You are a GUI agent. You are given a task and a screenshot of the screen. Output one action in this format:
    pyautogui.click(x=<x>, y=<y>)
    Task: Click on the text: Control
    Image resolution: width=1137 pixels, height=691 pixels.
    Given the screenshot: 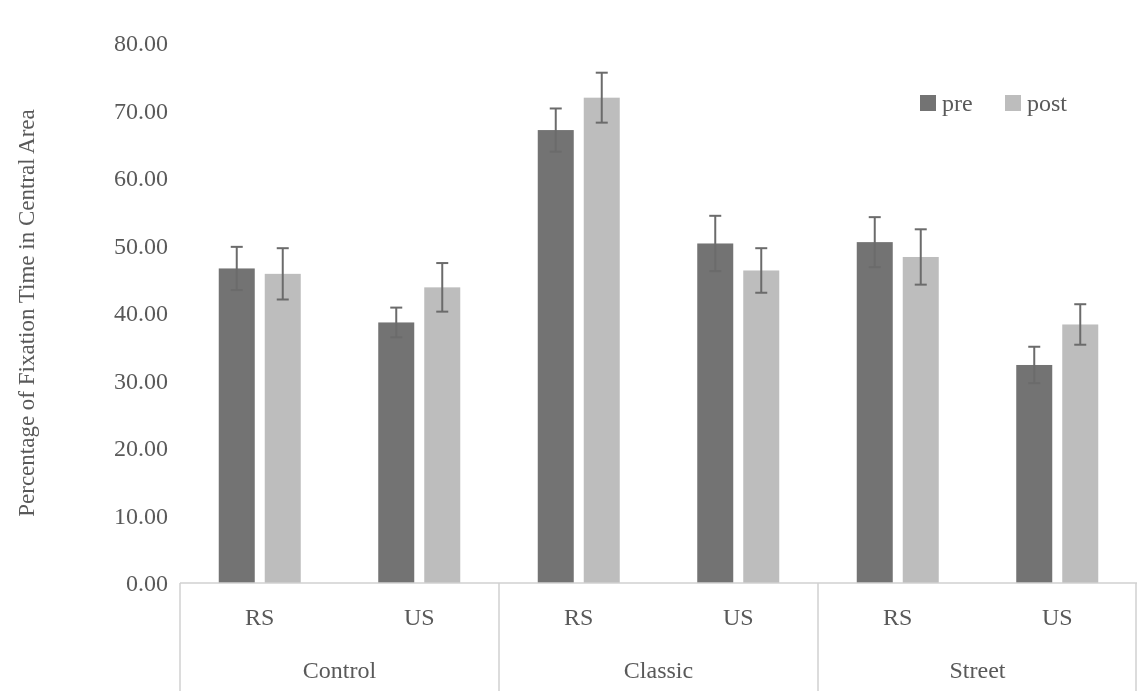 What is the action you would take?
    pyautogui.click(x=339, y=670)
    